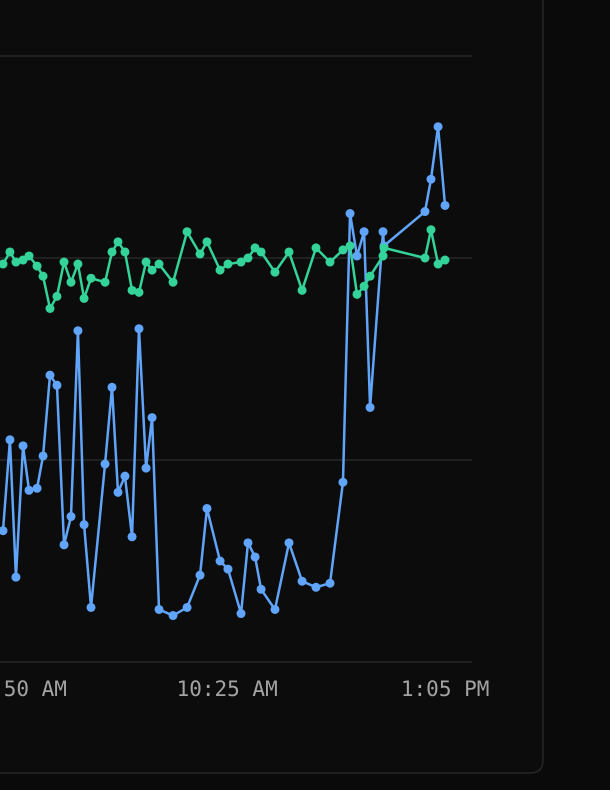 The image size is (610, 790). What do you see at coordinates (35, 689) in the screenshot?
I see `x-tick-label: 50 AM` at bounding box center [35, 689].